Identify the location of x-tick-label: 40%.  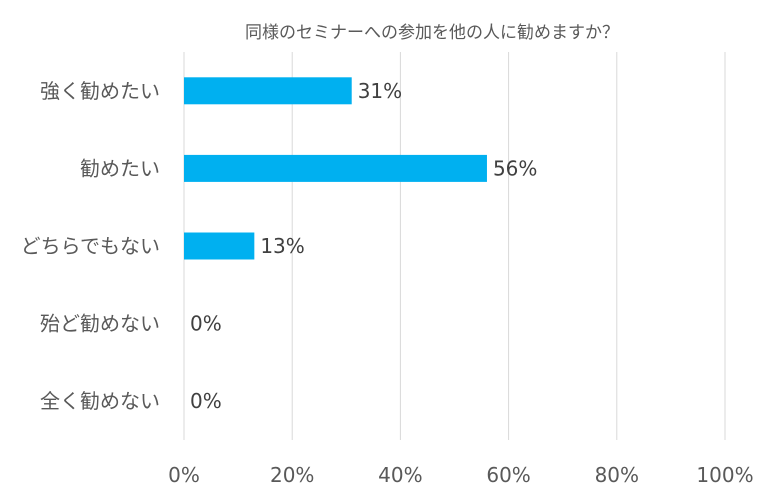
(400, 475).